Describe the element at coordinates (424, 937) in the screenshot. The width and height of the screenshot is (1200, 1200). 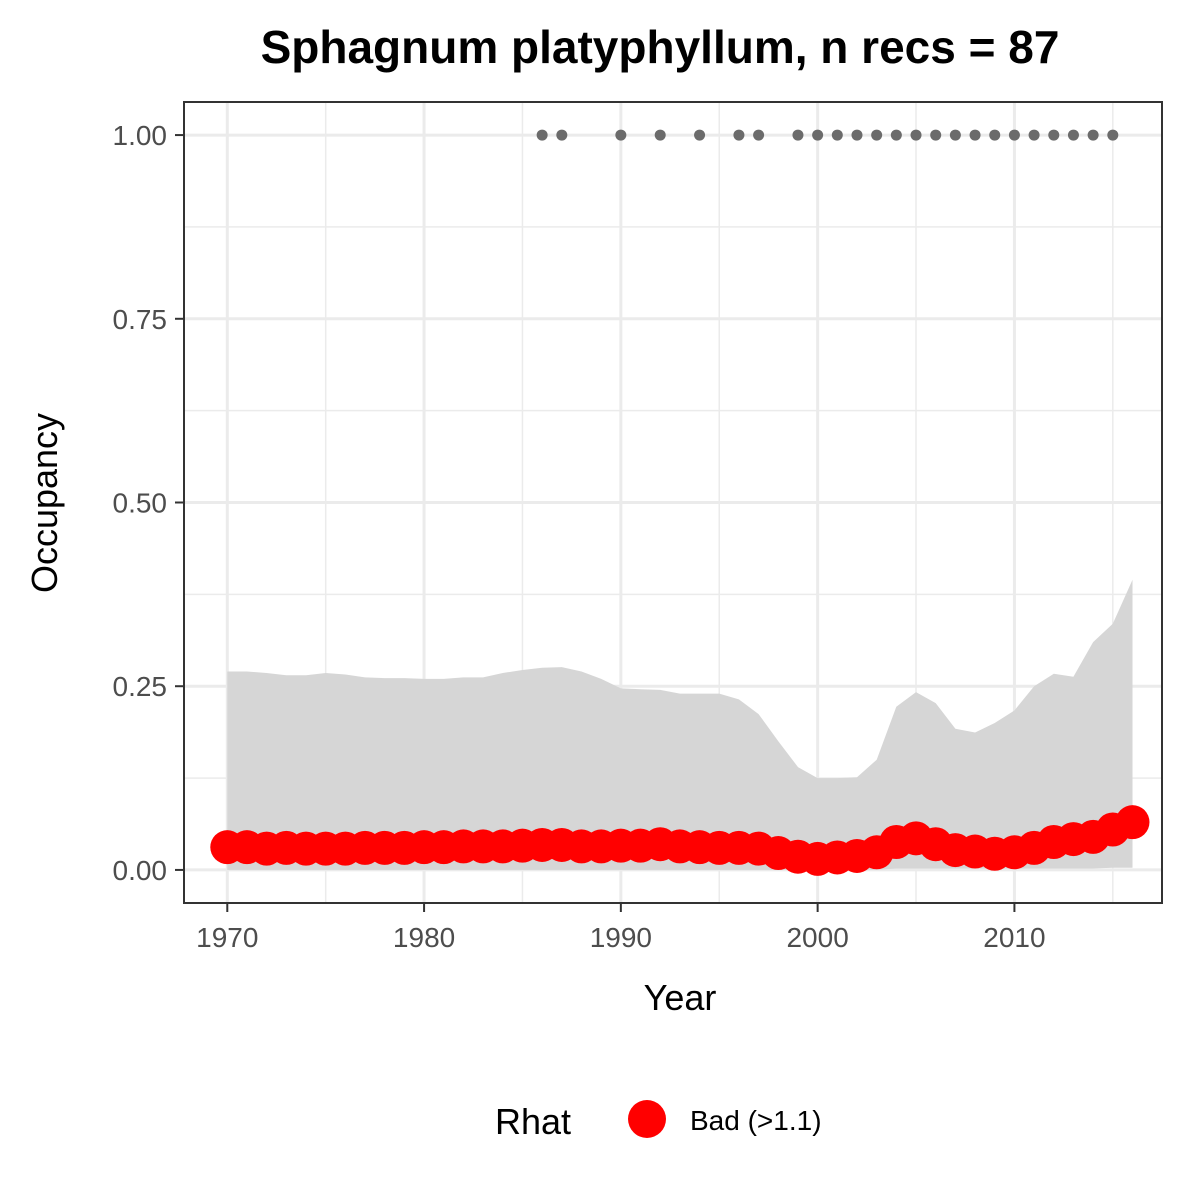
I see `x-tick-label: 1980` at that location.